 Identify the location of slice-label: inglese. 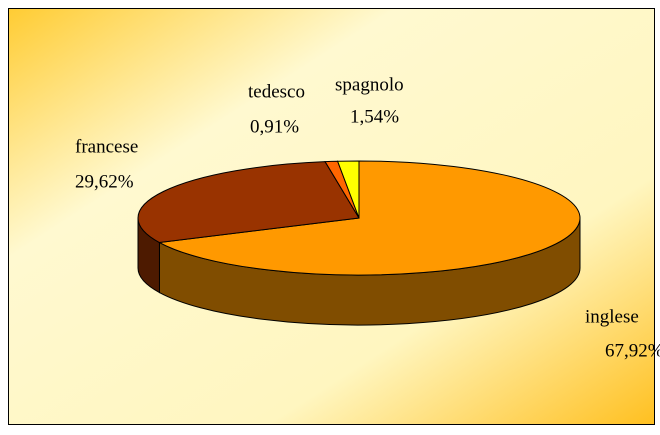
(612, 316).